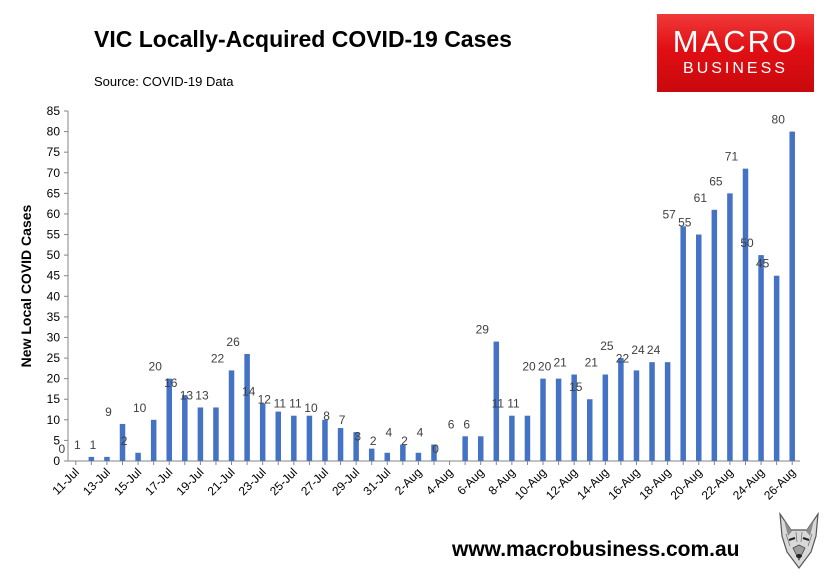 The width and height of the screenshot is (834, 580). Describe the element at coordinates (483, 330) in the screenshot. I see `data-label: 29` at that location.